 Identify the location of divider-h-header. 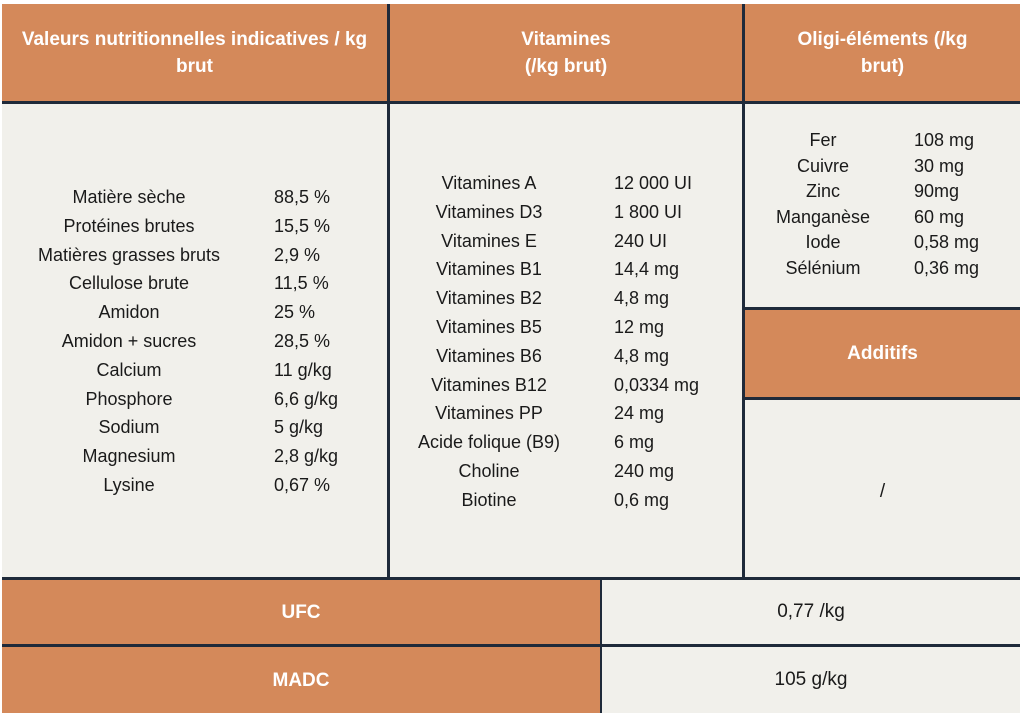
(511, 102).